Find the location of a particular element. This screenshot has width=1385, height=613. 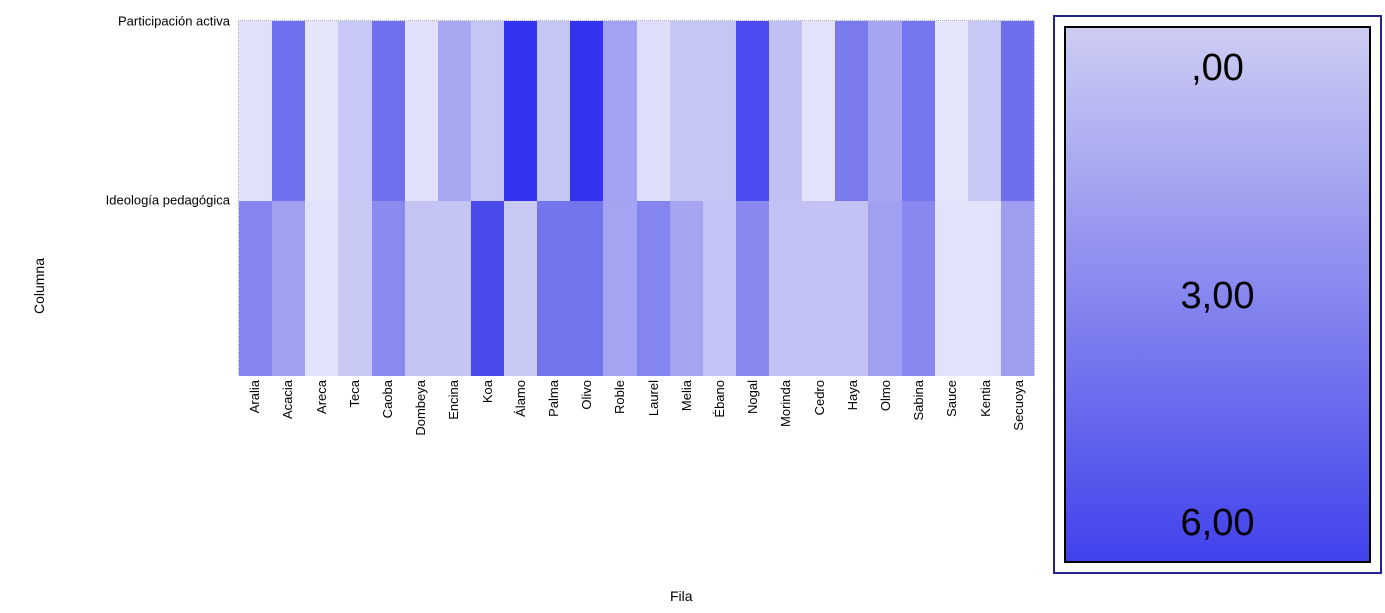

x-tick-label: Melia is located at coordinates (686, 396).